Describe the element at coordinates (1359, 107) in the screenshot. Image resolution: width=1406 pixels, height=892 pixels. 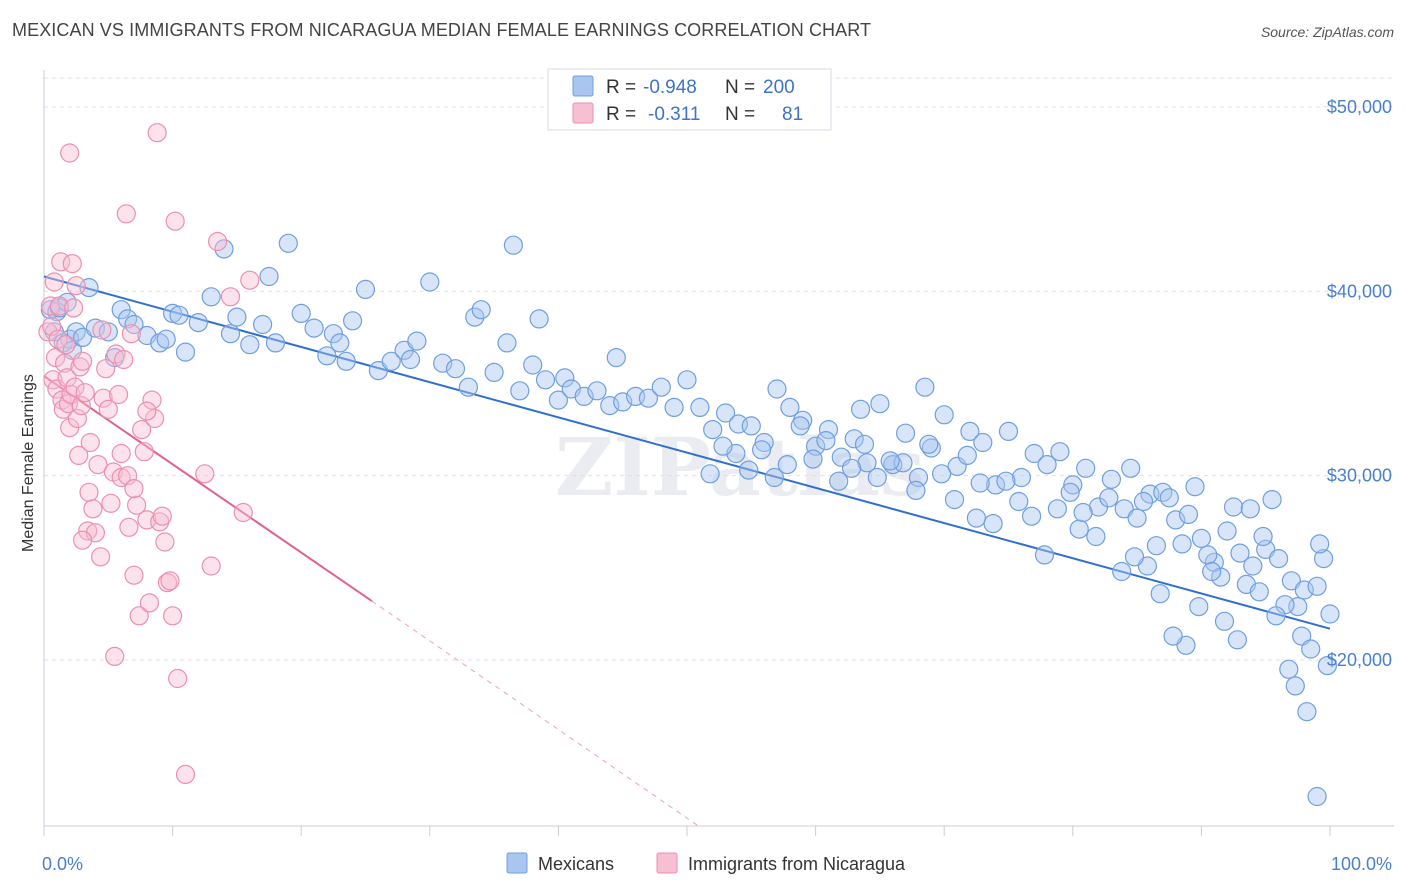
I see `y-tick-label: $50,000` at that location.